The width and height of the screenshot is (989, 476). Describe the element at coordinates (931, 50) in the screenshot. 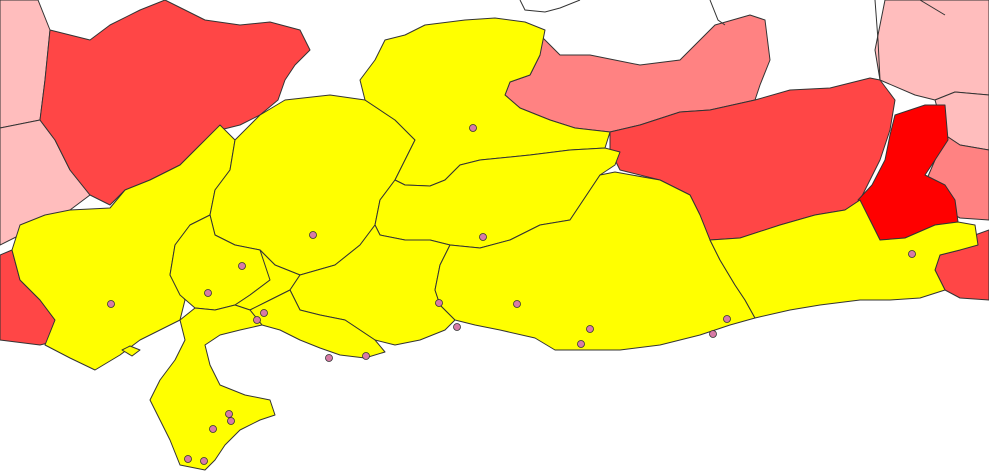

I see `region-pale-east-upper` at that location.